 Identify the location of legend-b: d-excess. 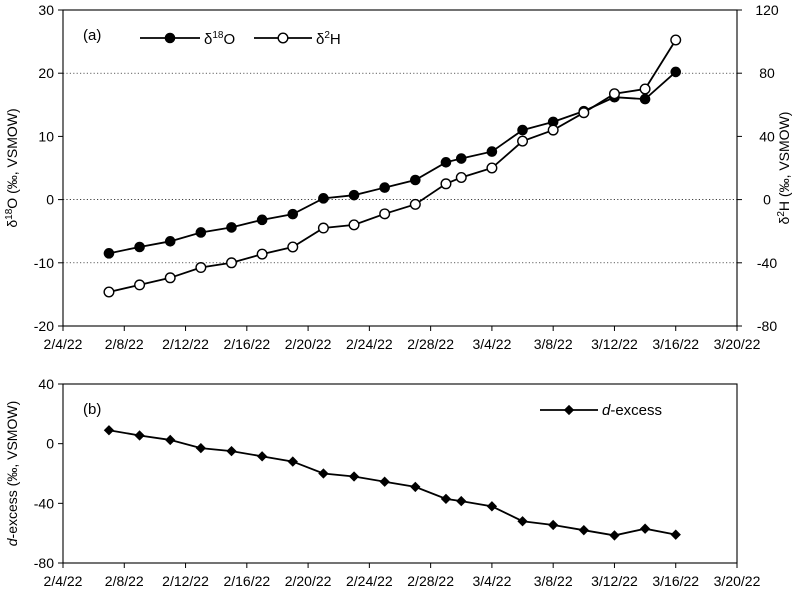
(601, 410).